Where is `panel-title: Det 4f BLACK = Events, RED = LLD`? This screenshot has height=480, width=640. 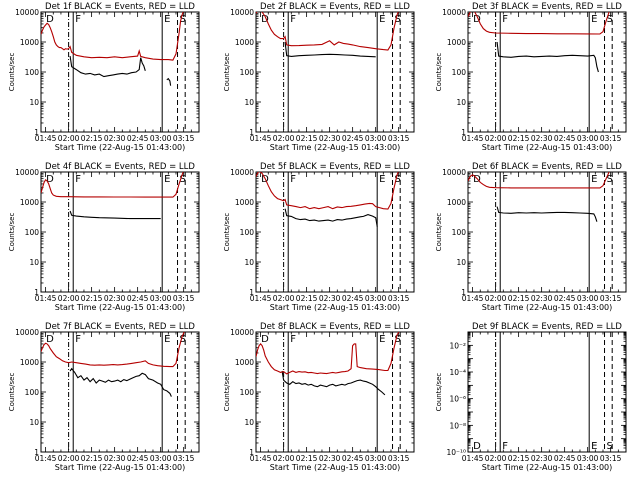
panel-title: Det 4f BLACK = Events, RED = LLD is located at coordinates (120, 167).